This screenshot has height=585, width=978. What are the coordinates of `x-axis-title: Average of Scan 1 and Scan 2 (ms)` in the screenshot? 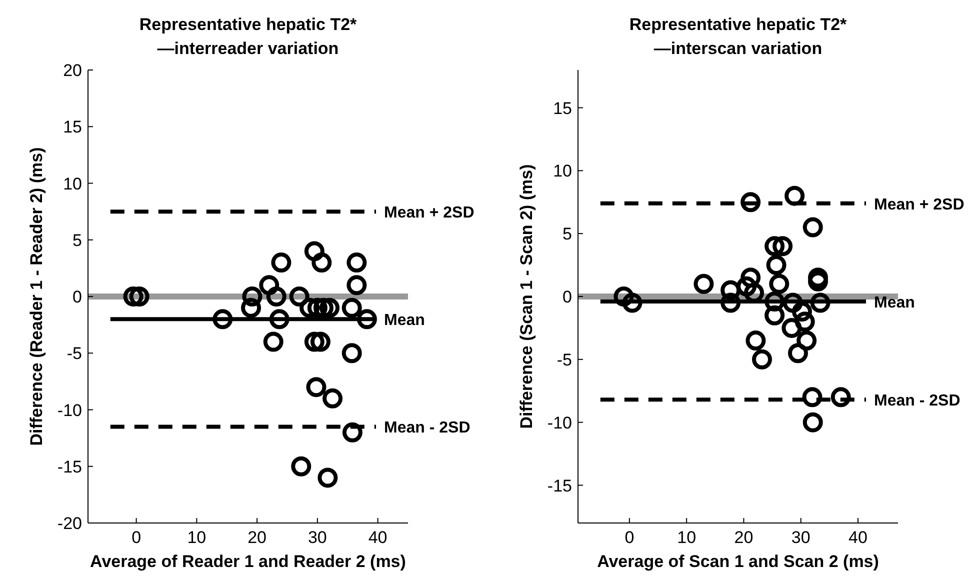 It's located at (738, 561).